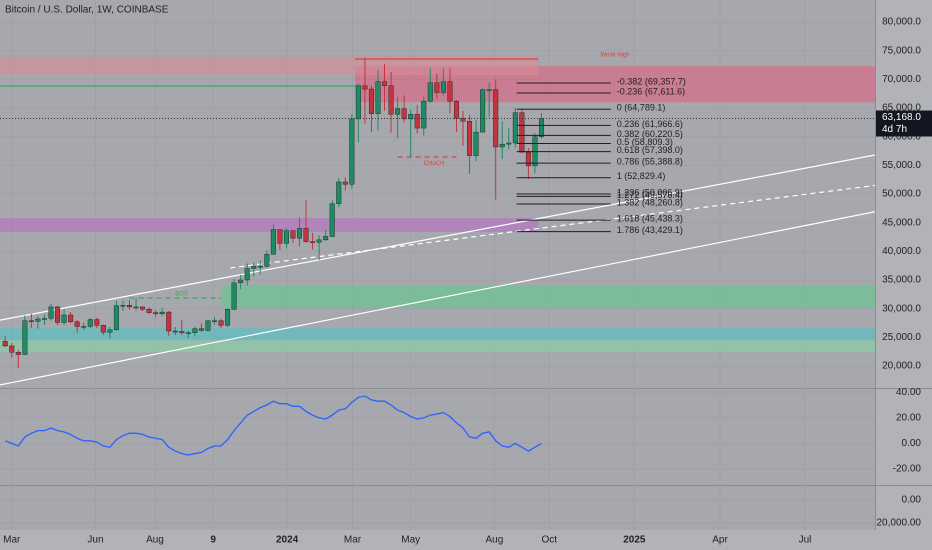  I want to click on x-tick-label: 2024, so click(287, 540).